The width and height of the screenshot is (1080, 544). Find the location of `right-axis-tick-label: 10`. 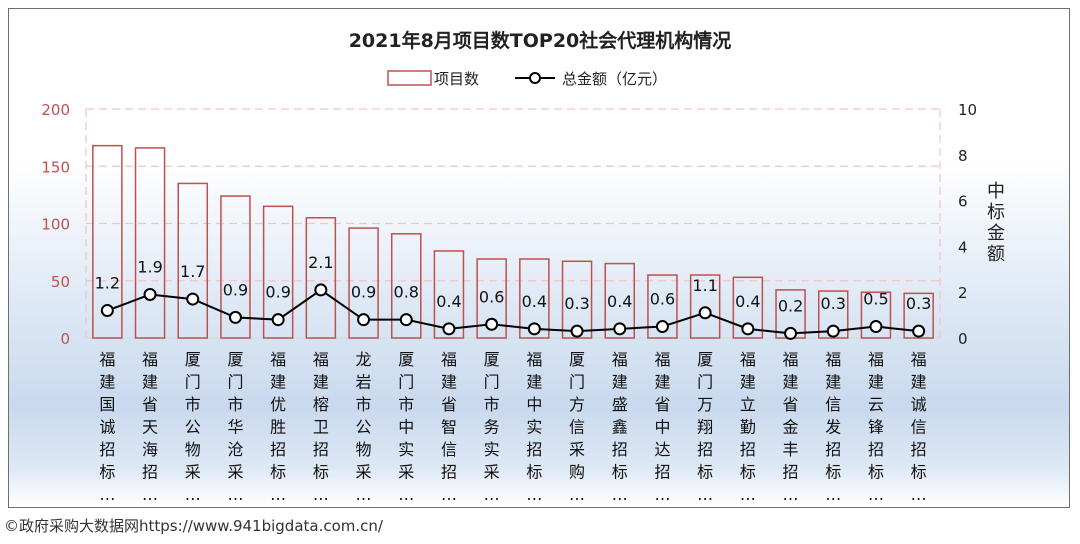

right-axis-tick-label: 10 is located at coordinates (967, 110).